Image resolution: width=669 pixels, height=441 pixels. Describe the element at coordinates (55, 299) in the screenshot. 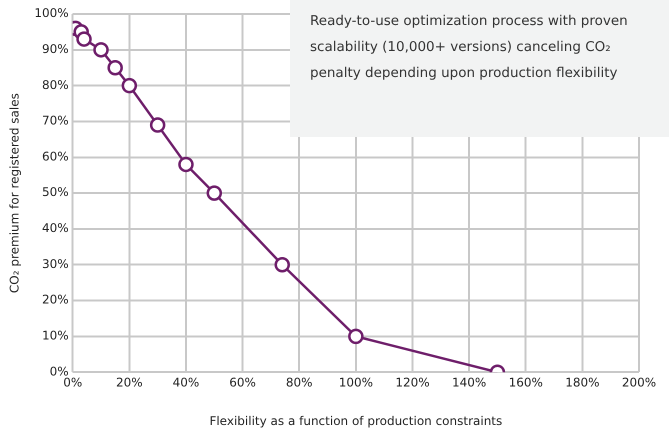

I see `y-tick-label: 20%` at that location.